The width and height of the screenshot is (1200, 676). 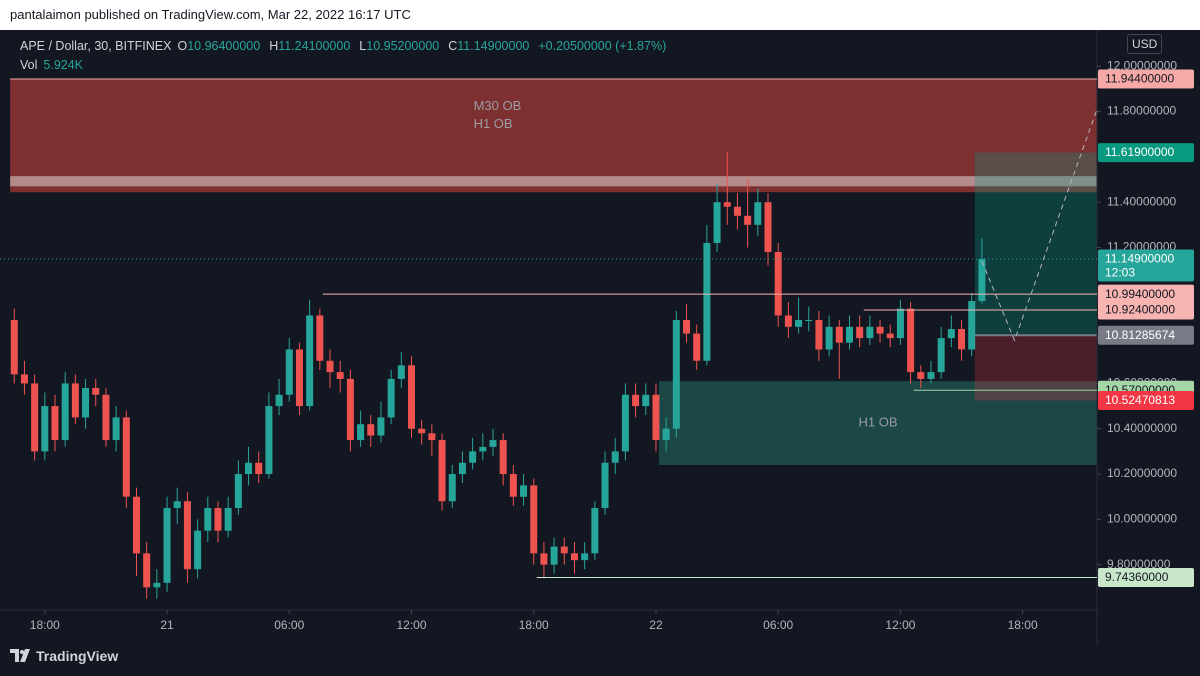 I want to click on x-tick-label: 21, so click(x=167, y=625).